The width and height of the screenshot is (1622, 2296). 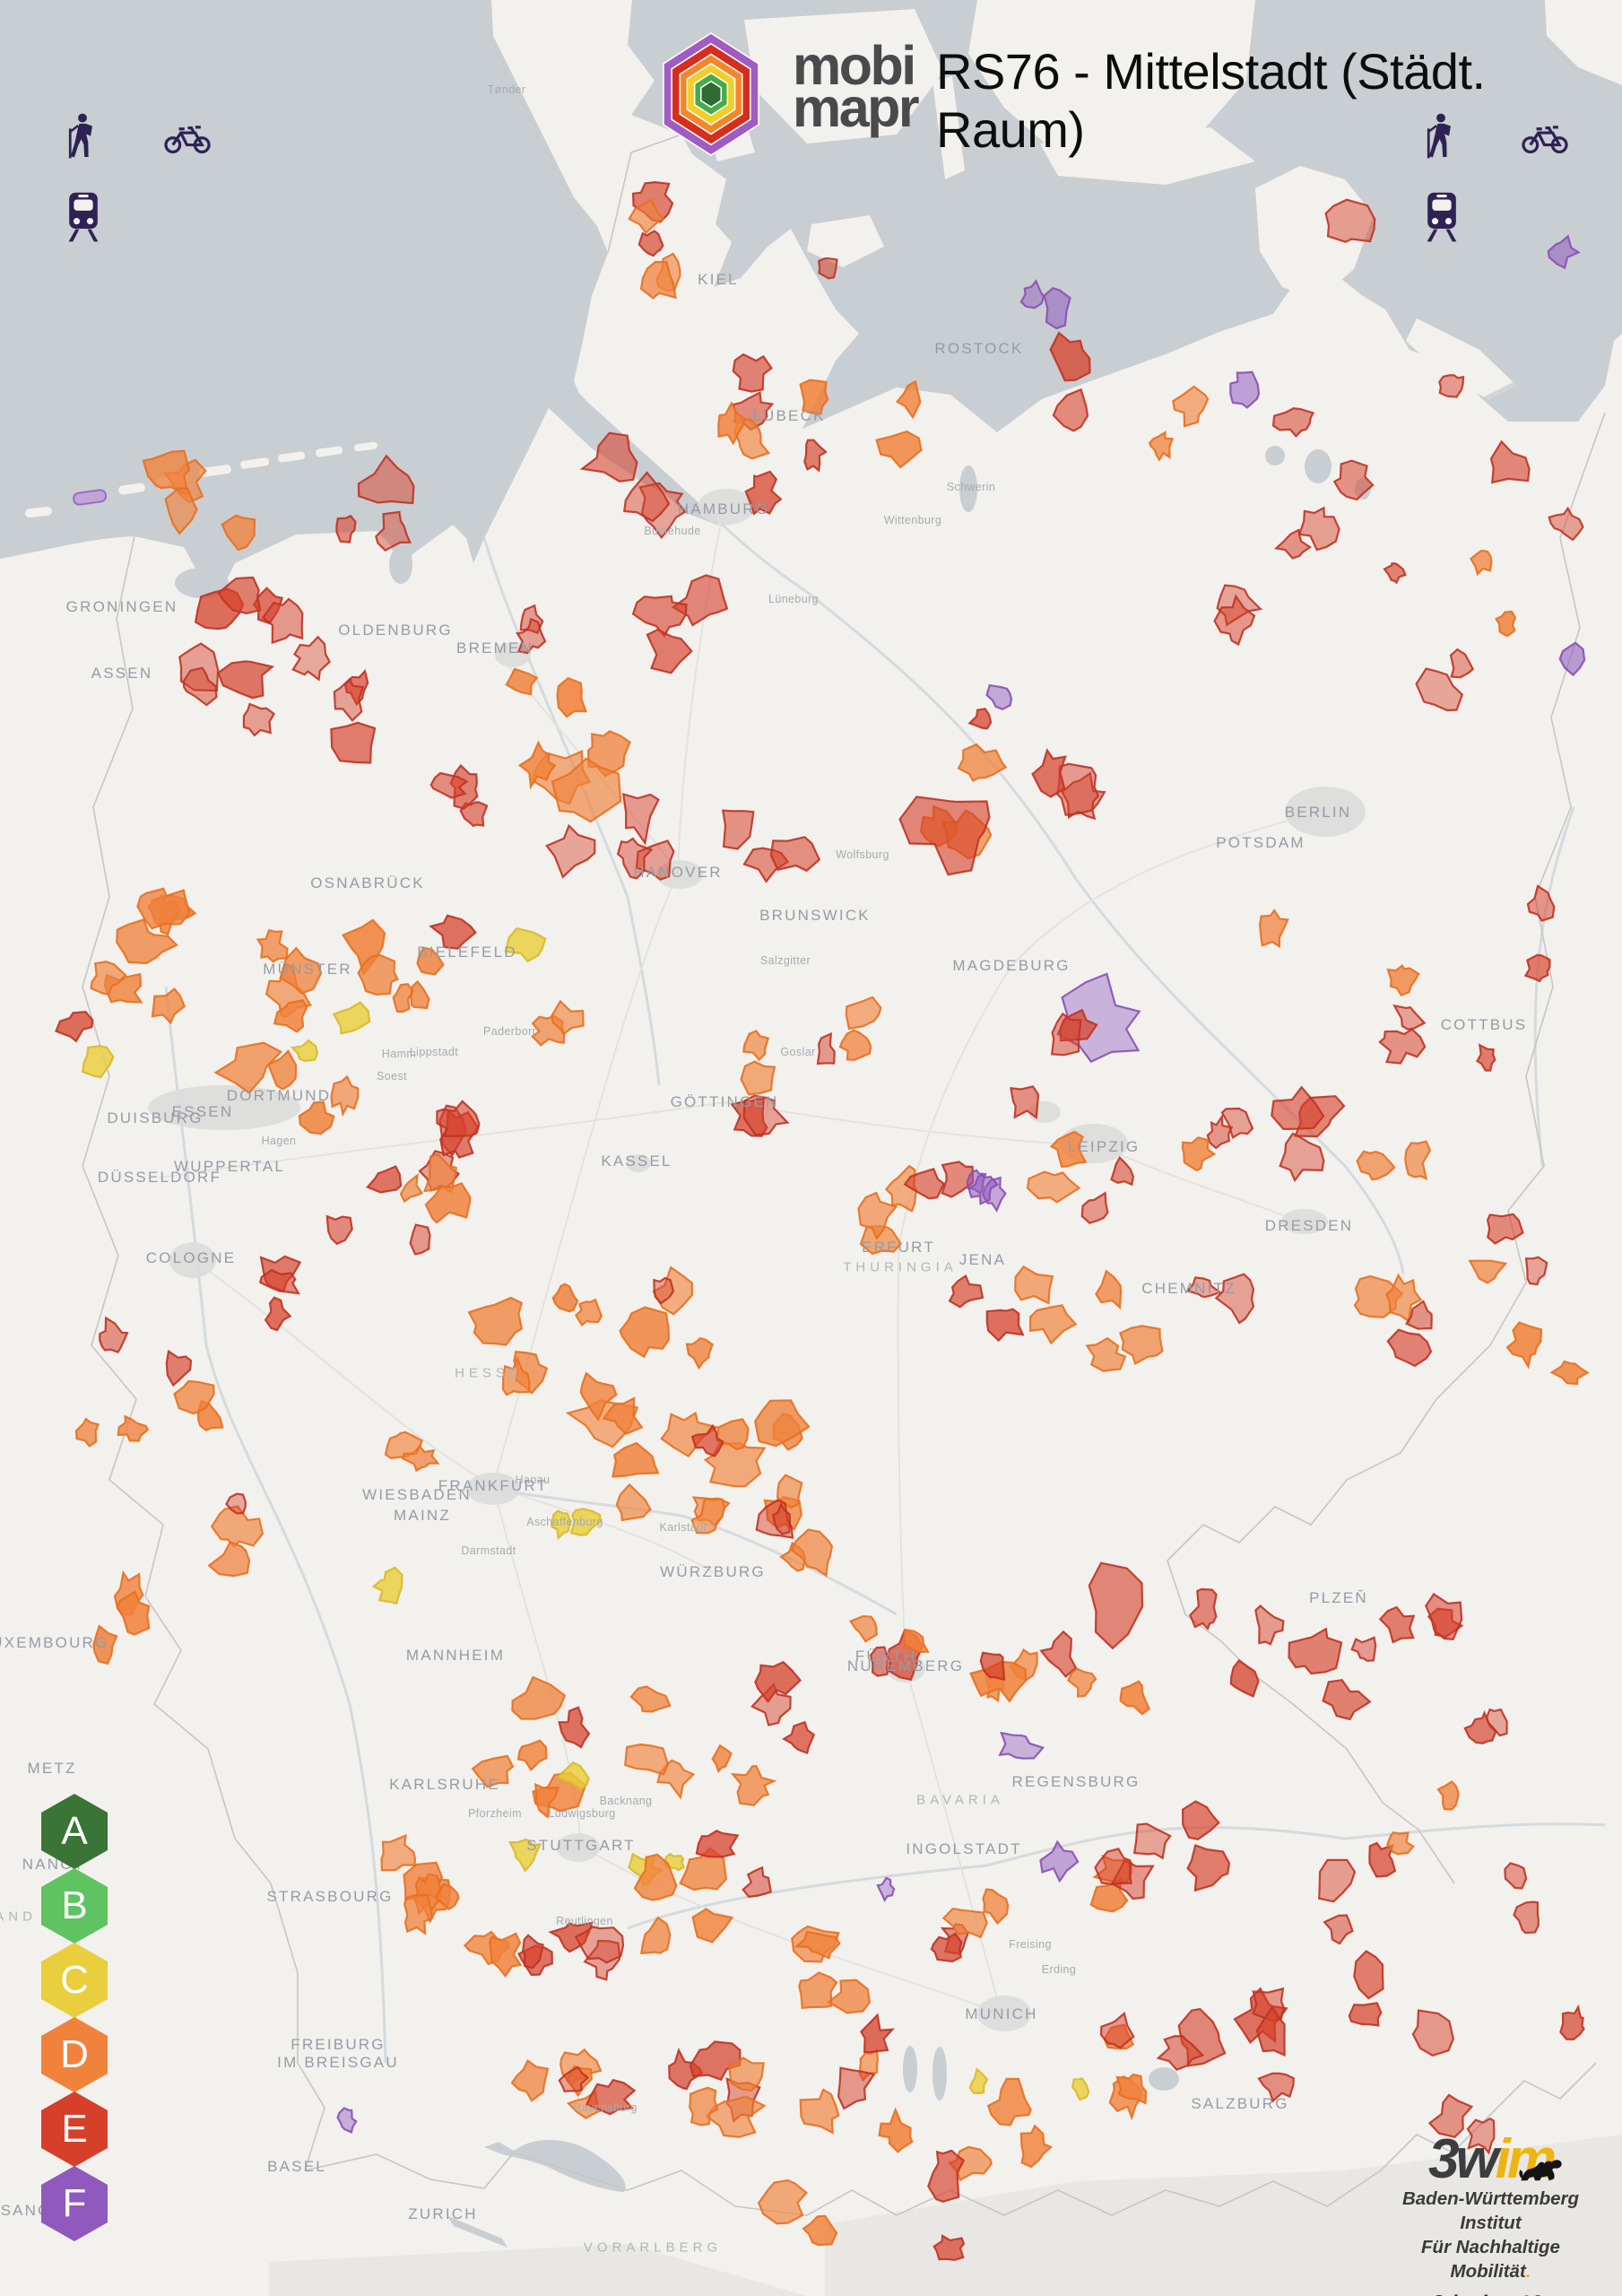 I want to click on legend-grade-e: E, so click(x=74, y=2129).